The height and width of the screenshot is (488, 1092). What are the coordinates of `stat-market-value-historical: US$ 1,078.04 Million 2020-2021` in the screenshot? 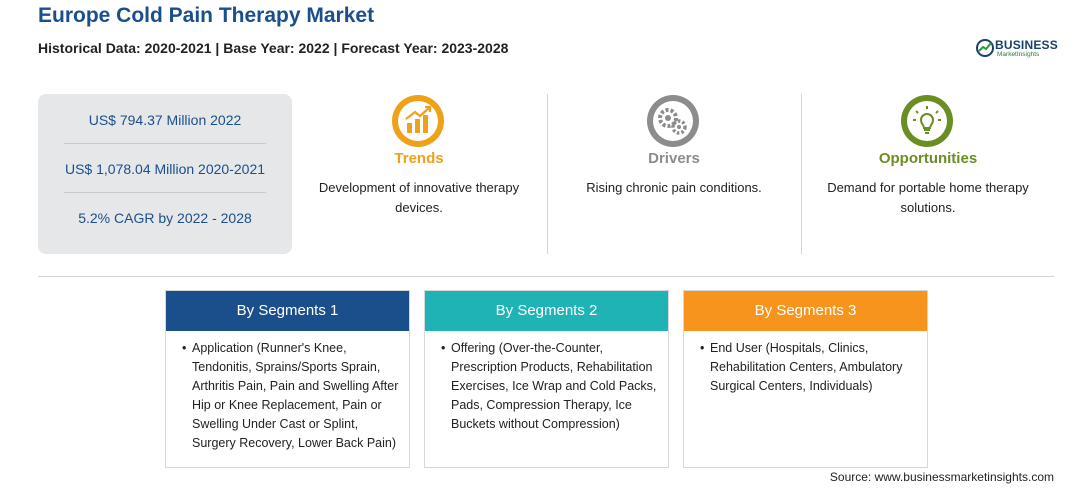 It's located at (165, 169).